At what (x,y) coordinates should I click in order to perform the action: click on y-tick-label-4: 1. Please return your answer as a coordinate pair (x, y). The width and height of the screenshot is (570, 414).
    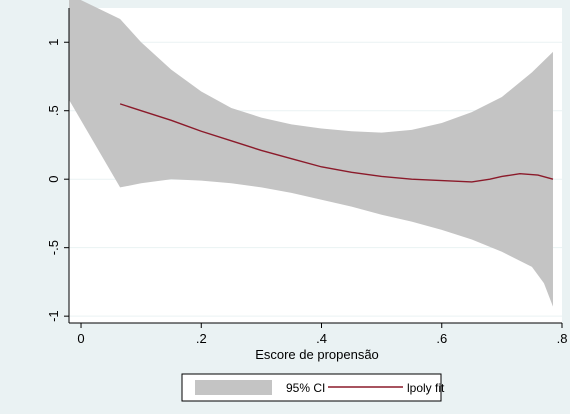
    Looking at the image, I should click on (53, 42).